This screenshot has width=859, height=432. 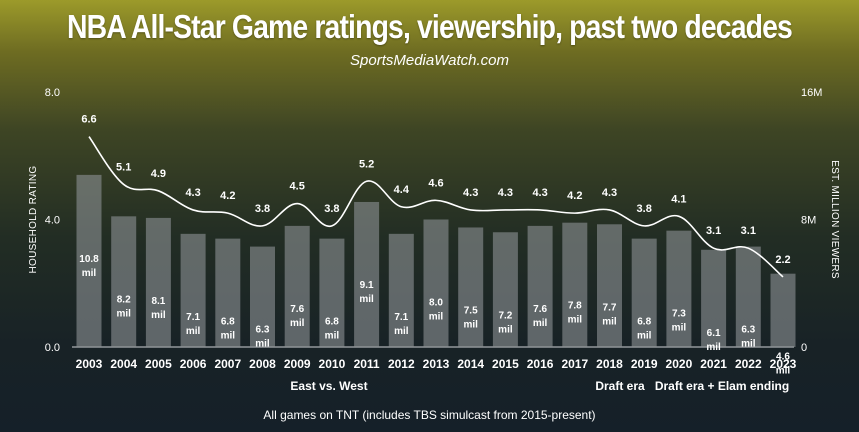 I want to click on viewer-bar-2006, so click(x=193, y=290).